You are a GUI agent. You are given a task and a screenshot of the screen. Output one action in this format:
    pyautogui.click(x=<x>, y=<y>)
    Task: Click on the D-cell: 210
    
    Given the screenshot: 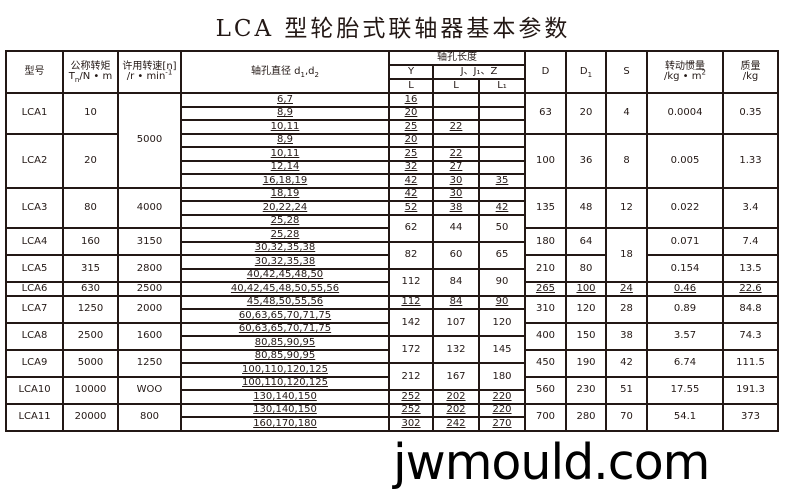 What is the action you would take?
    pyautogui.click(x=545, y=268)
    